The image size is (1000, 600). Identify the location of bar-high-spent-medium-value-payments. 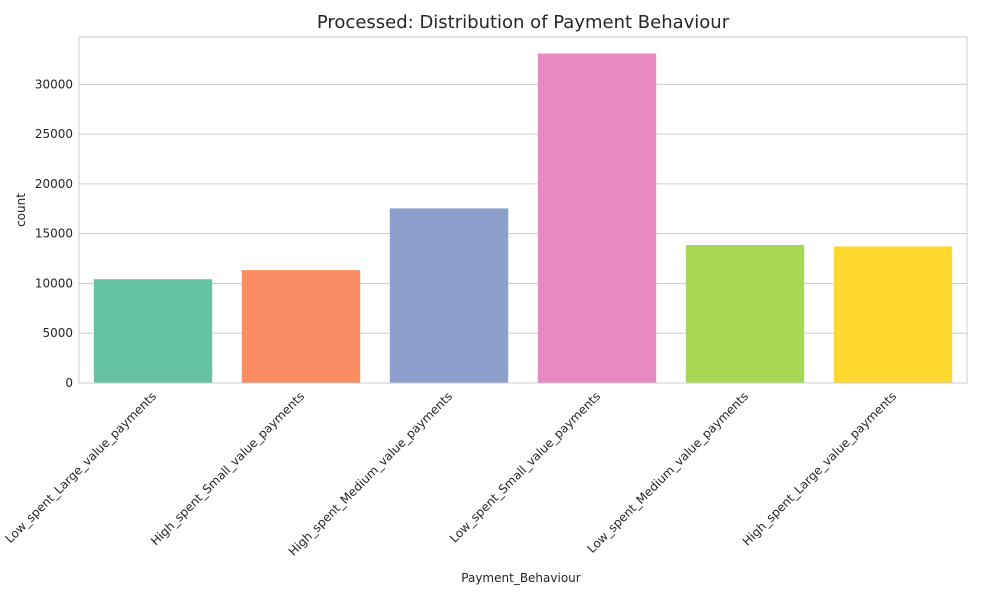
(449, 295).